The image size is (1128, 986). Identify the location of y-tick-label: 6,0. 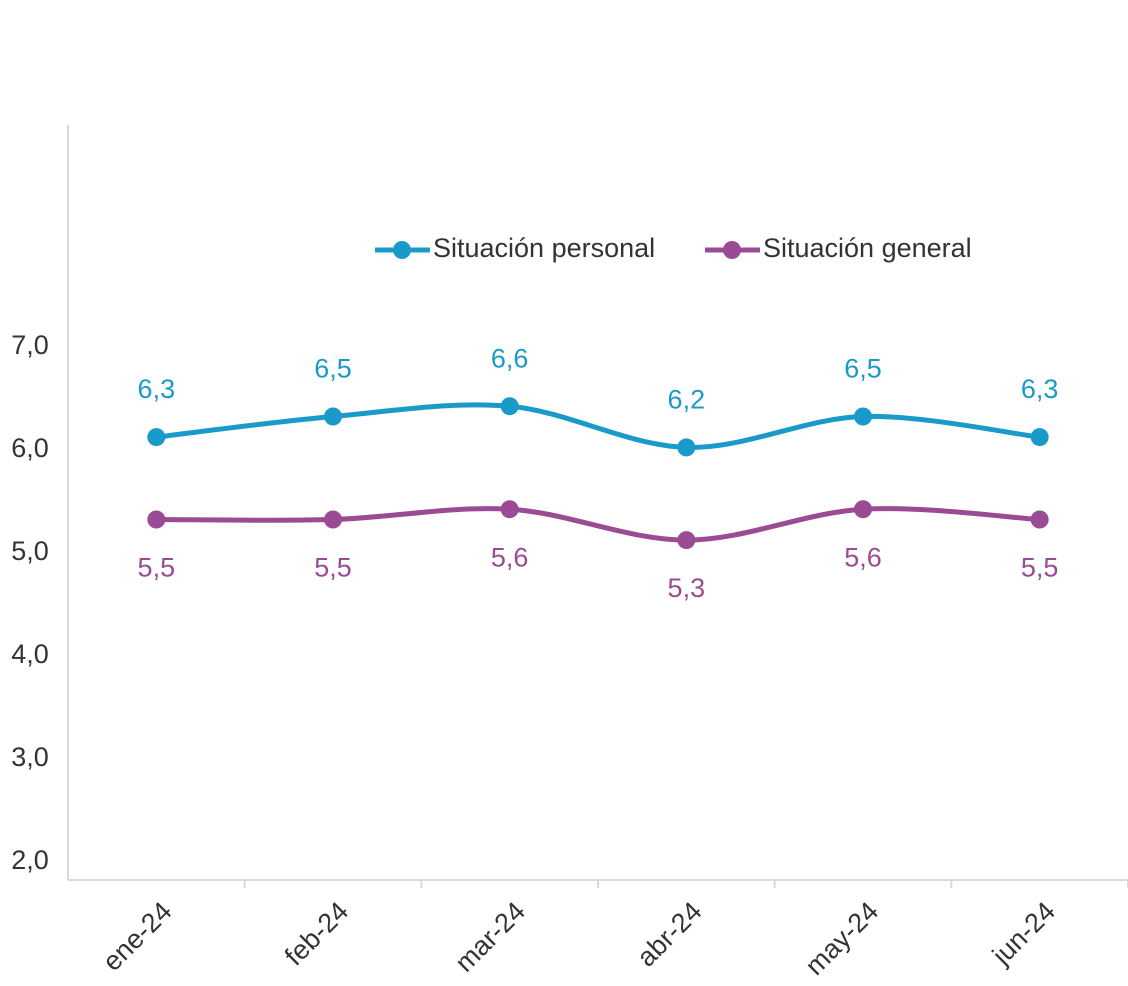
(30, 448).